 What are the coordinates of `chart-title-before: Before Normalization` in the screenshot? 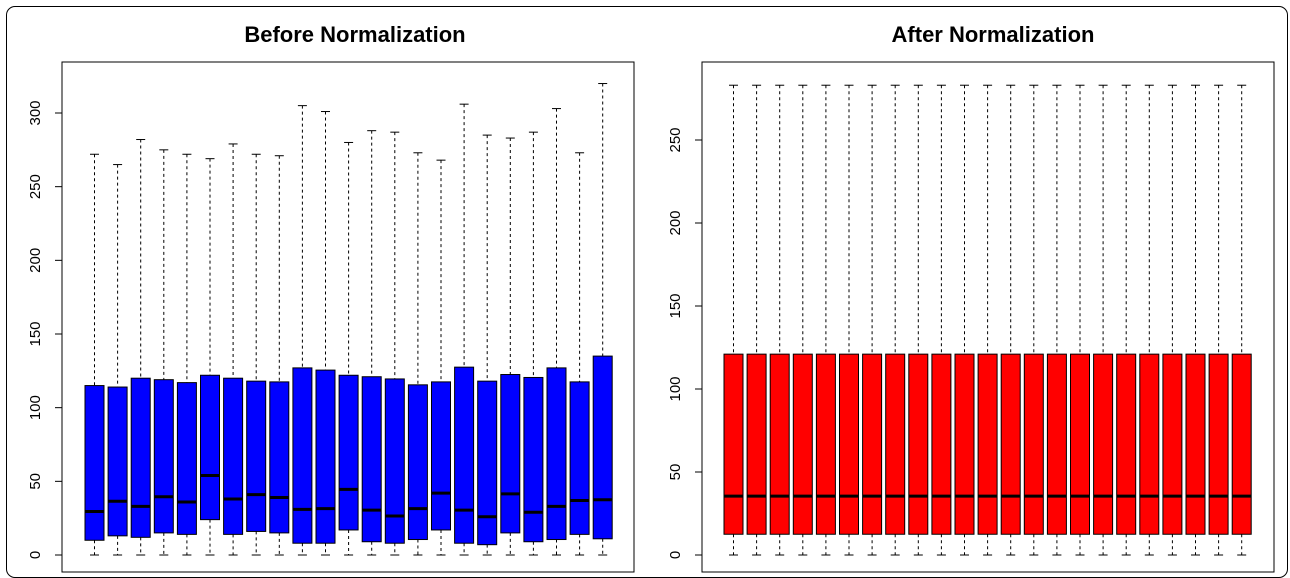 It's located at (354, 34).